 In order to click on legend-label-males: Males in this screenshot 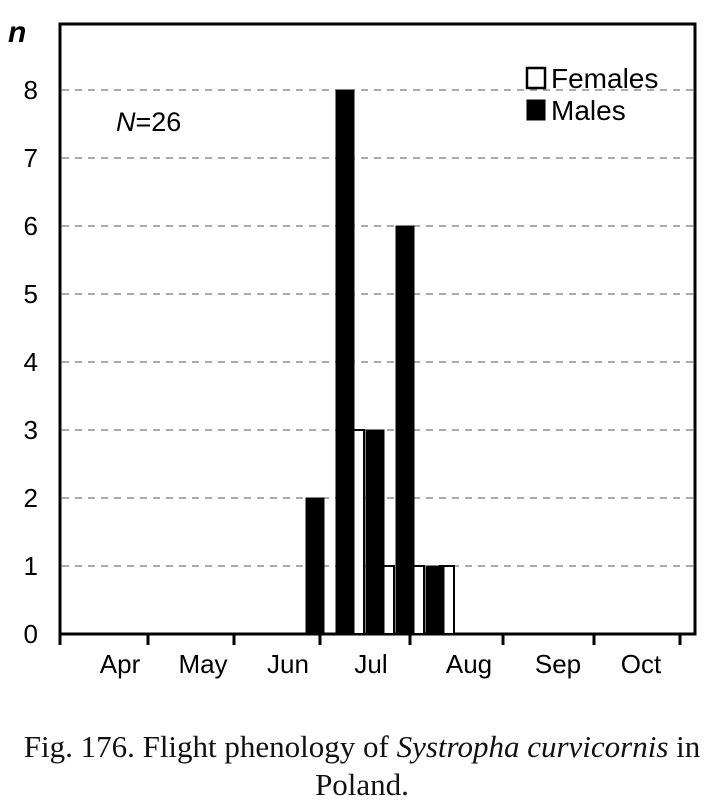, I will do `click(588, 110)`.